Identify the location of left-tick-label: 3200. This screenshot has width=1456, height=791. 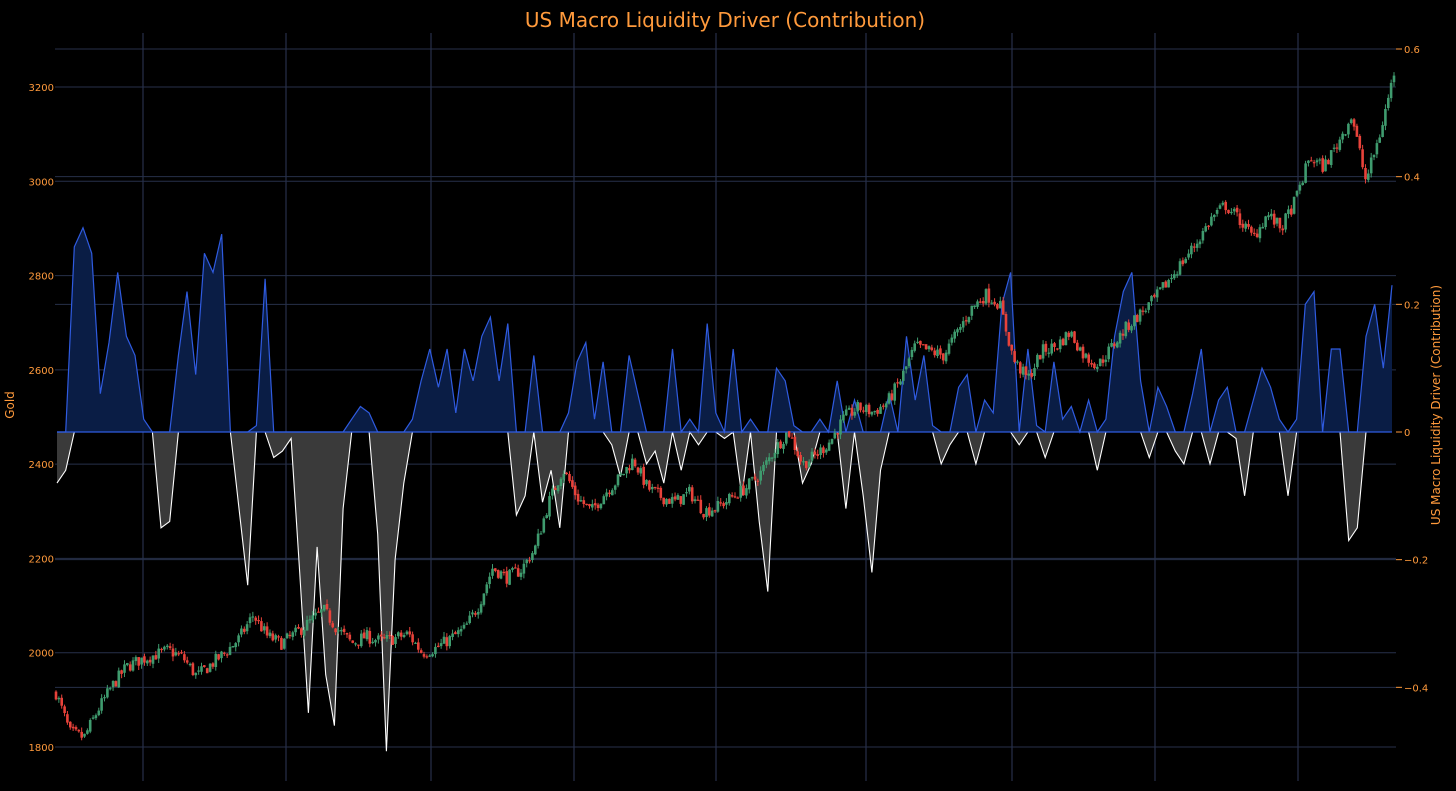
(41, 88).